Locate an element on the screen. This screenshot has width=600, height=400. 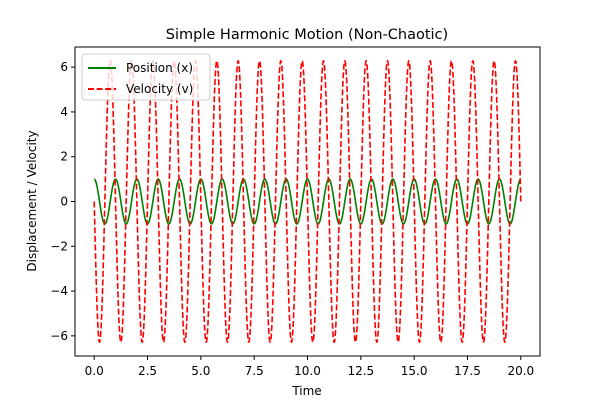
y-tick-label: −6 is located at coordinates (59, 336).